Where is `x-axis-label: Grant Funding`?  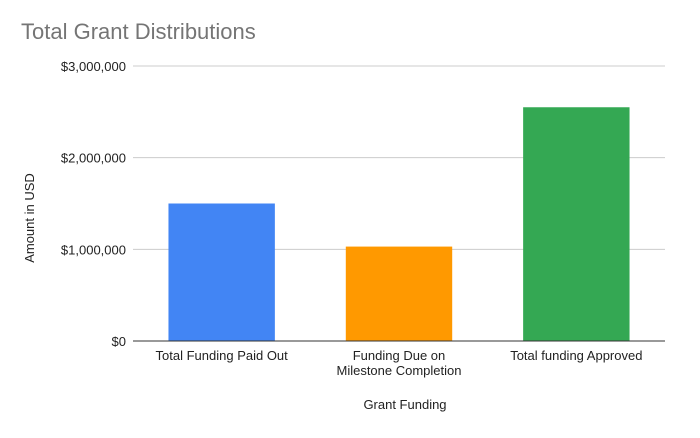 x-axis-label: Grant Funding is located at coordinates (404, 404).